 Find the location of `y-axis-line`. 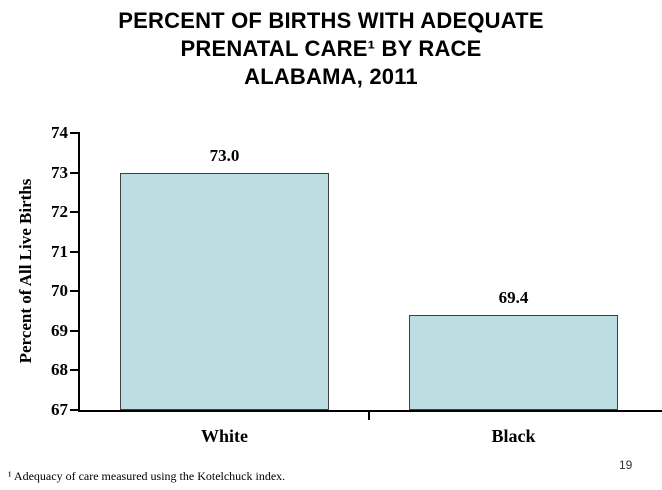

y-axis-line is located at coordinates (79, 272).